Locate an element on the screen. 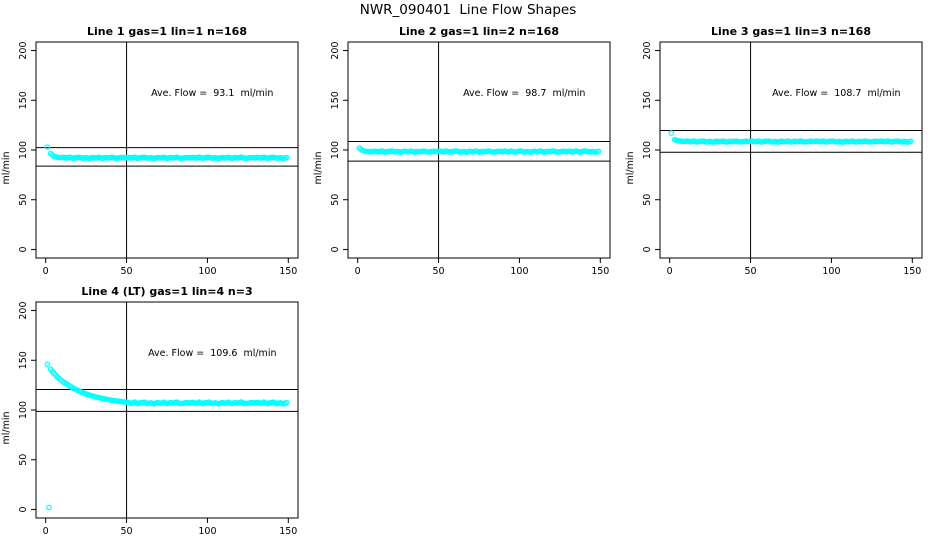 The width and height of the screenshot is (936, 540). ave-flow-annotation: Ave. Flow = 93.1 ml/min is located at coordinates (212, 93).